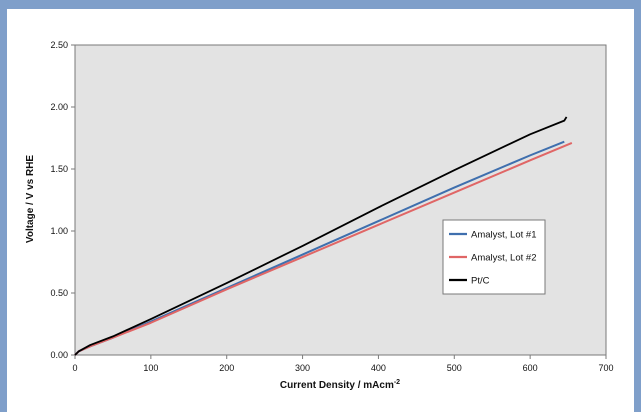 This screenshot has height=412, width=641. Describe the element at coordinates (59, 45) in the screenshot. I see `y-tick-label: 2.50` at that location.